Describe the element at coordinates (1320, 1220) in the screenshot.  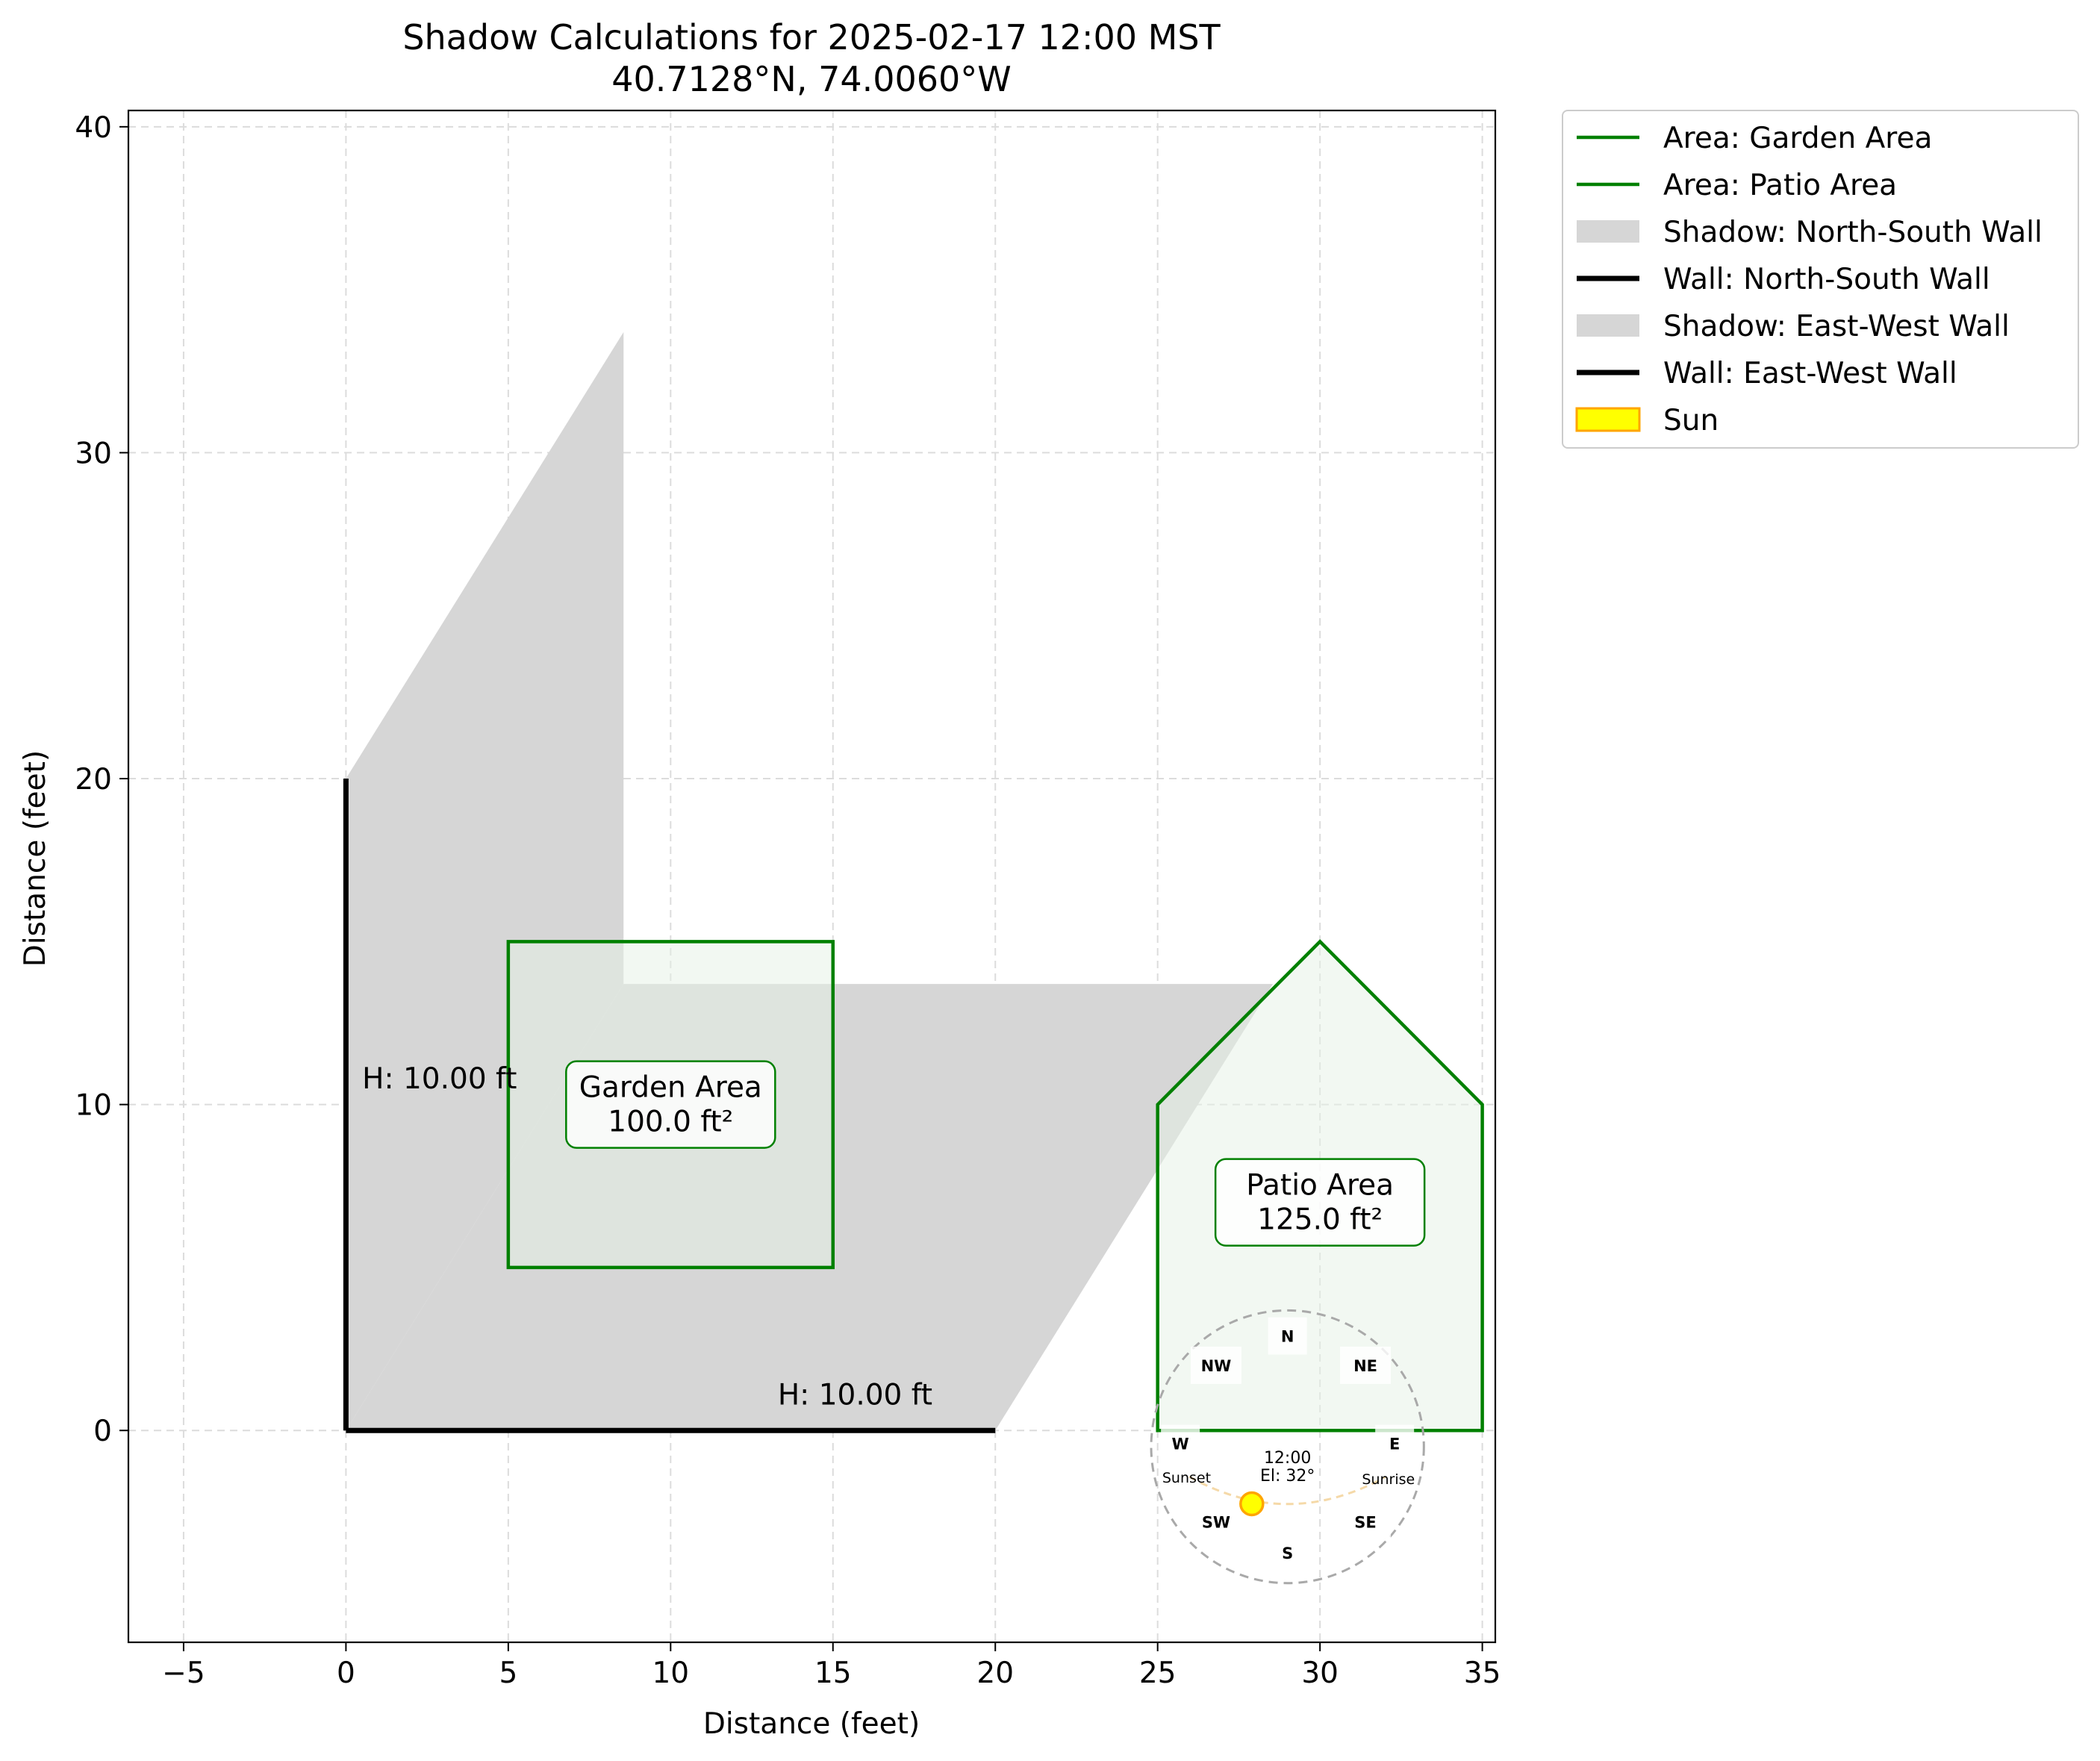
I see `area-size-label: 125.0 ft²` at that location.